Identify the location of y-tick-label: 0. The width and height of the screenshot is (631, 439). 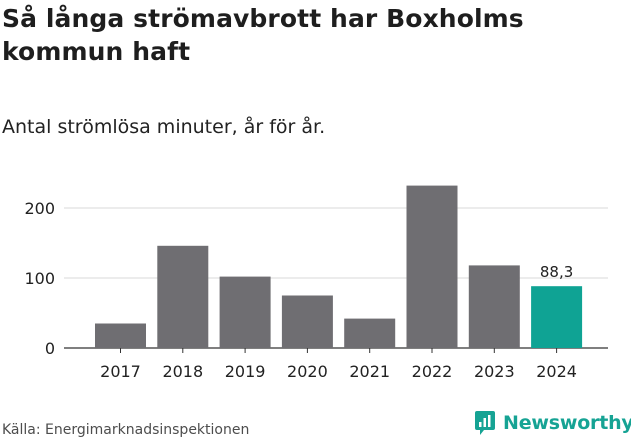
(50, 348).